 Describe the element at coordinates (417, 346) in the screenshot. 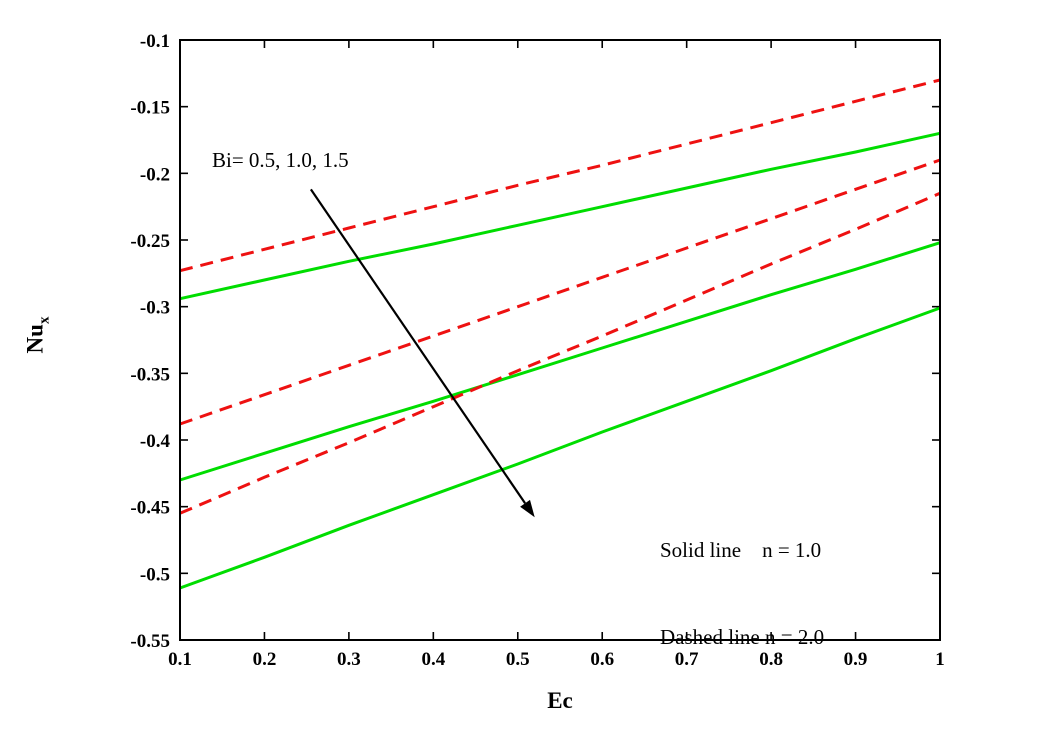

I see `bi-arrow-shaft` at that location.